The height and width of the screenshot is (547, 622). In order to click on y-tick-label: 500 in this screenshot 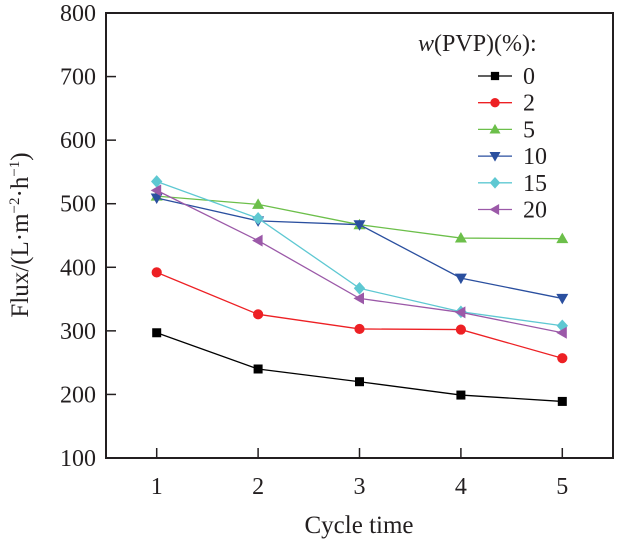, I will do `click(78, 205)`.